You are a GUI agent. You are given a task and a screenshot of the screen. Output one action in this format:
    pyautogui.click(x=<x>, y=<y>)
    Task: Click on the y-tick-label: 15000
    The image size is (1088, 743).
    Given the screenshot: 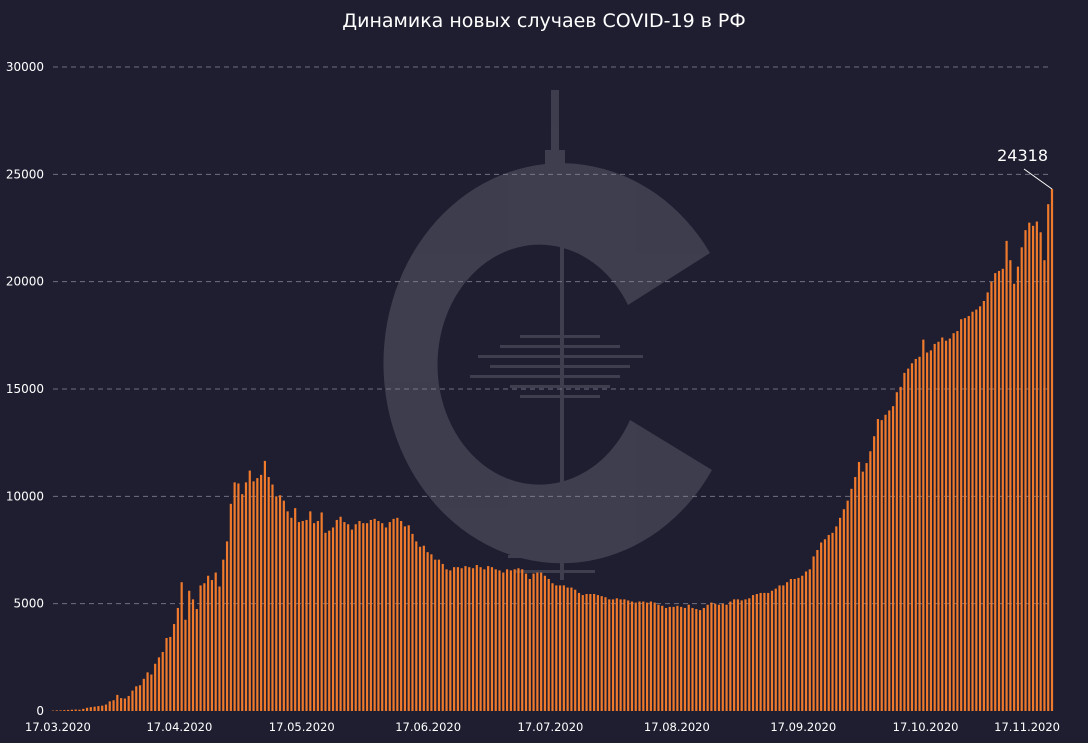 What is the action you would take?
    pyautogui.click(x=25, y=389)
    